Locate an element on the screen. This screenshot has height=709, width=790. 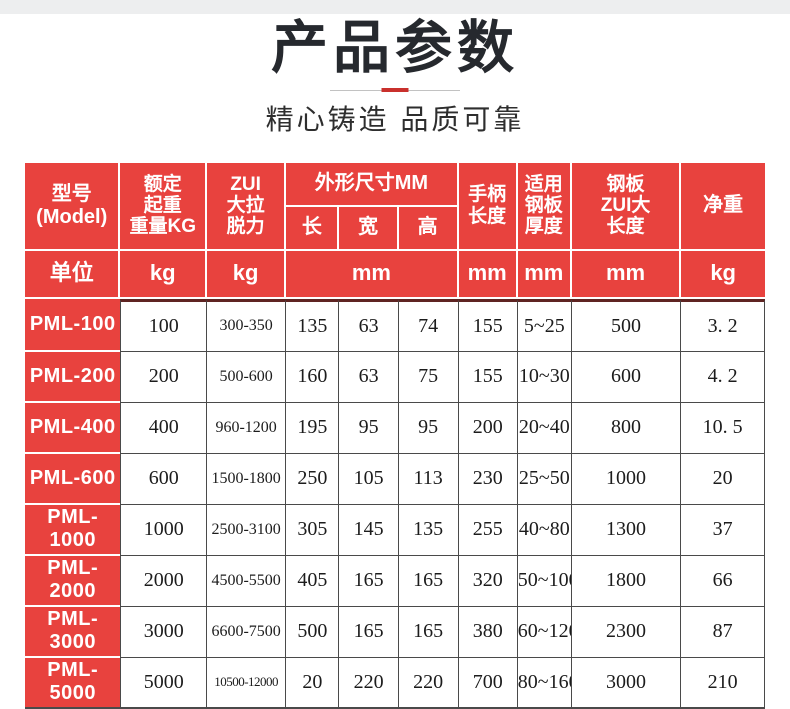
cell-handle-length: 380 is located at coordinates (488, 632).